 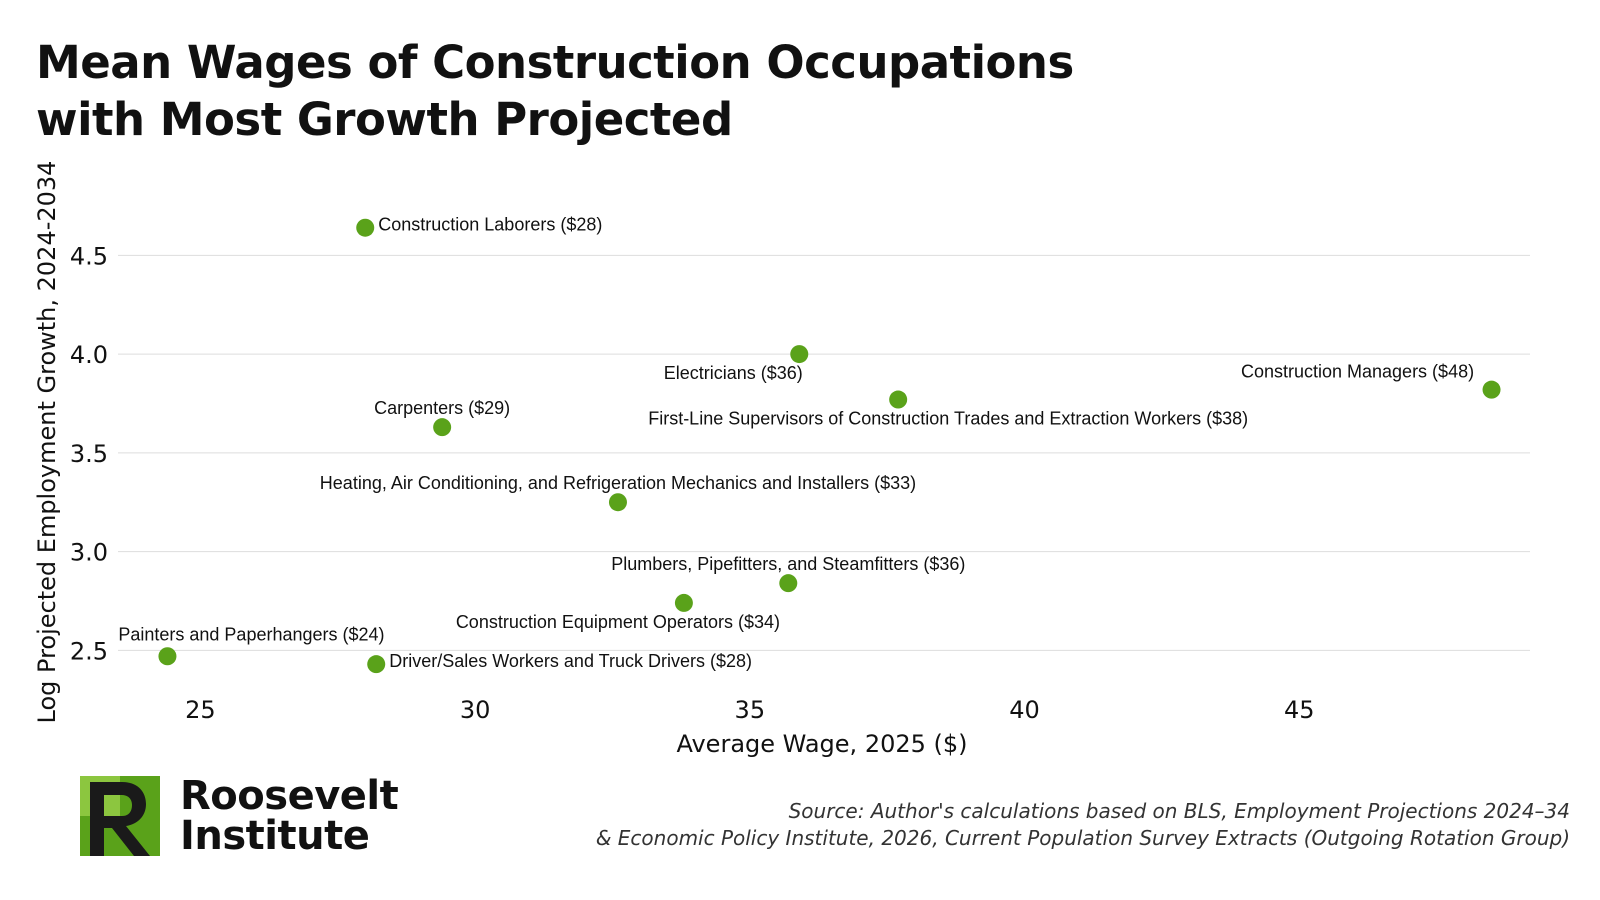 What do you see at coordinates (289, 796) in the screenshot?
I see `logo-text-line1: Roosevelt` at bounding box center [289, 796].